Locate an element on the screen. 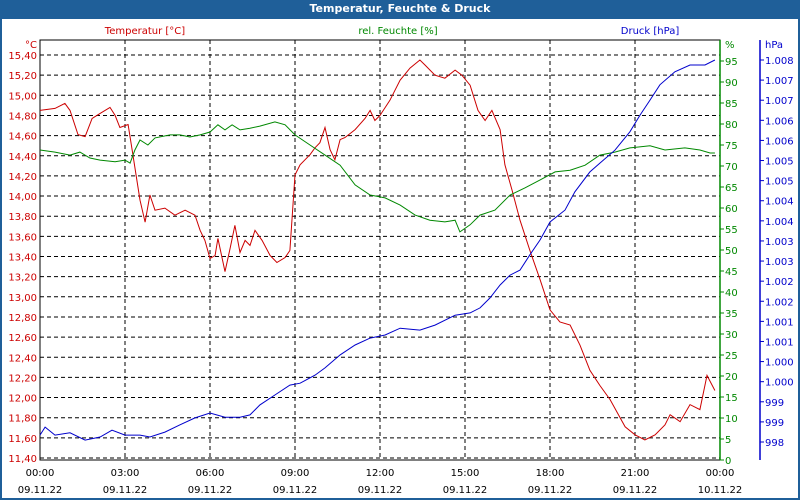 The height and width of the screenshot is (500, 800). temperature-tick-label: 13,00 is located at coordinates (22, 298).